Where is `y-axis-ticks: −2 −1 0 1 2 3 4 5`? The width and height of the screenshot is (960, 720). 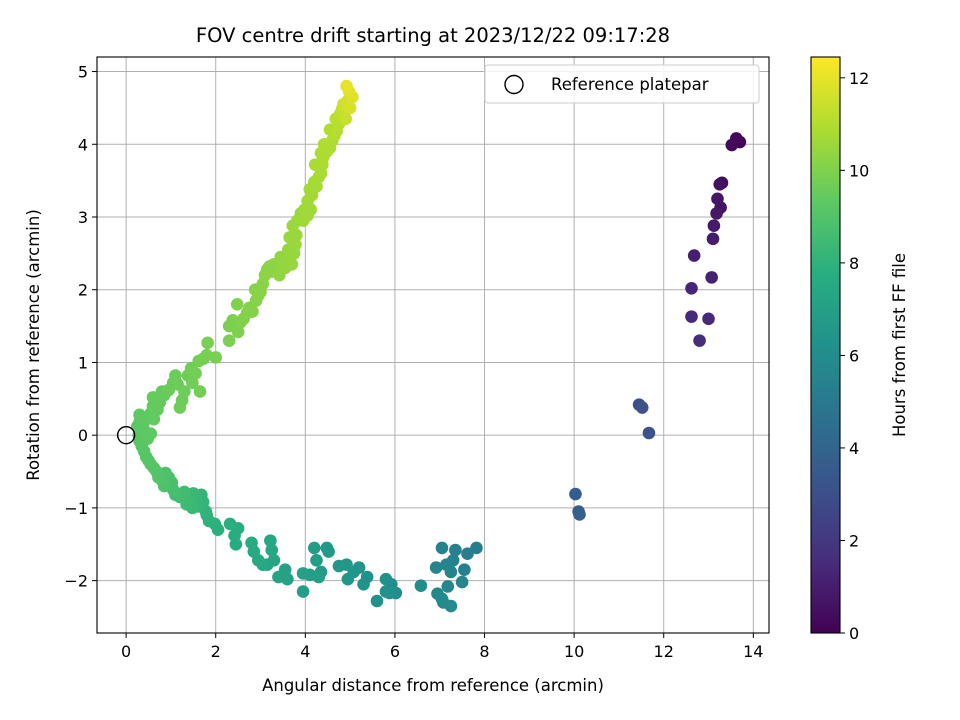
y-axis-ticks: −2 −1 0 1 2 3 4 5 is located at coordinates (80, 327).